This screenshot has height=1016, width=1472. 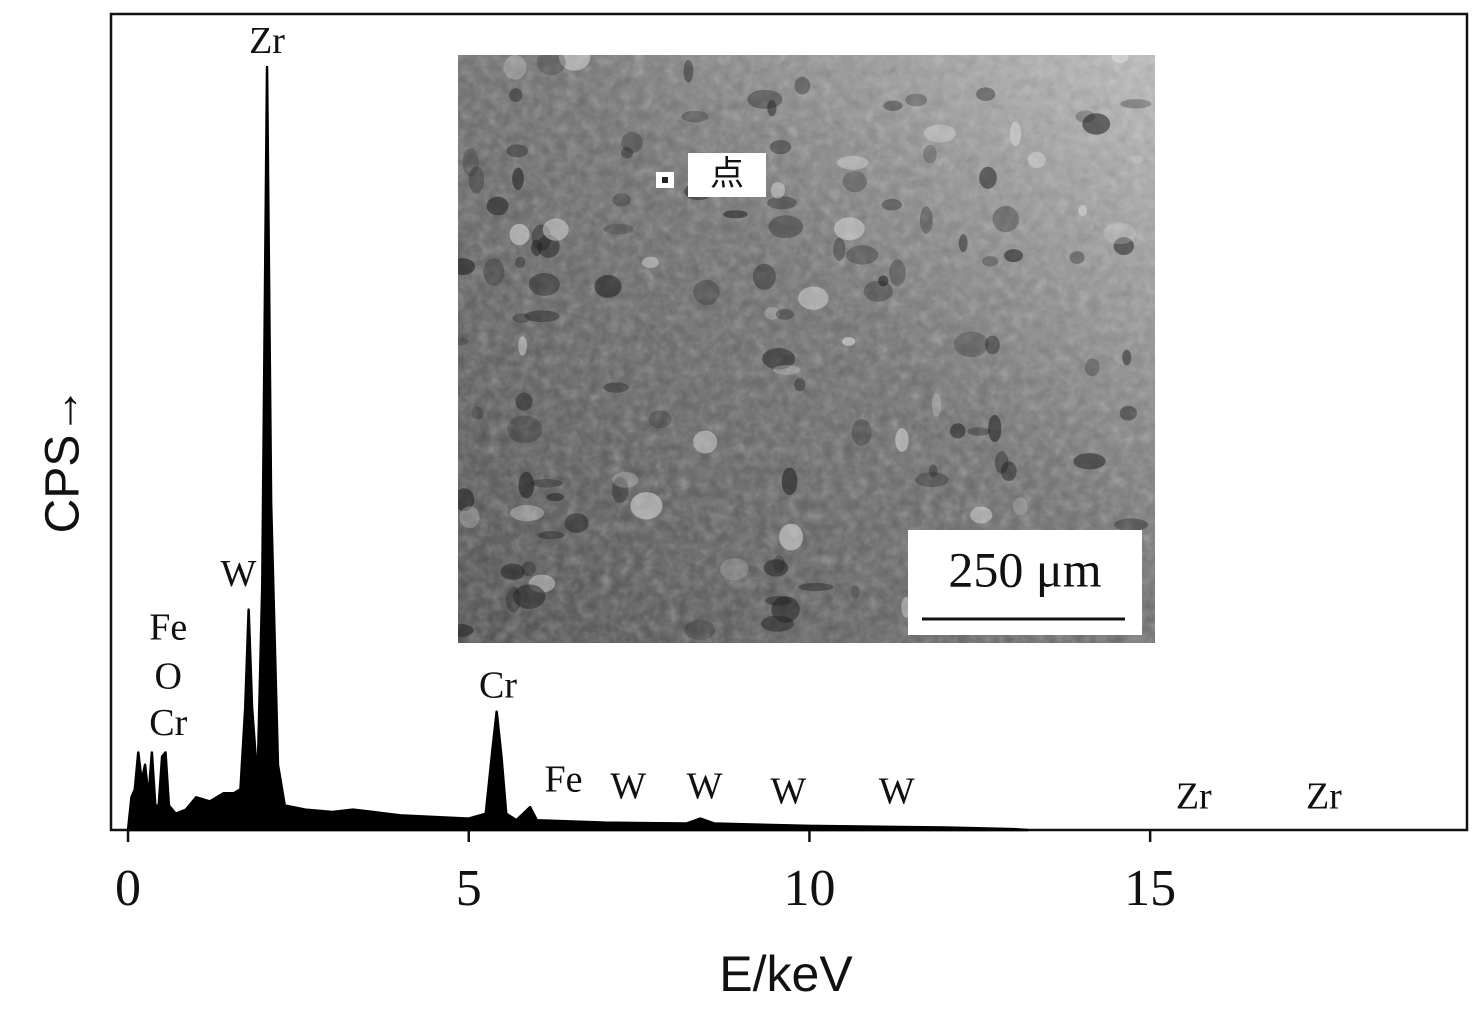 I want to click on x-tick-label: 15, so click(x=1150, y=888).